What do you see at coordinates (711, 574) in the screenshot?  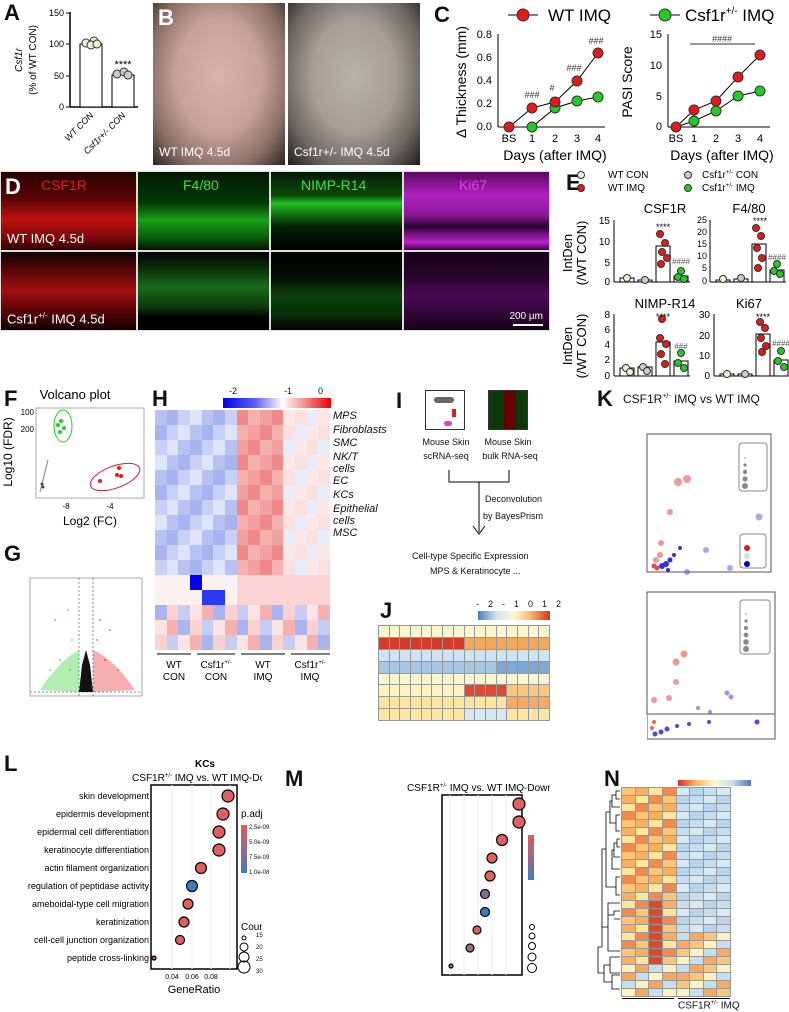 I see `chart-k-scatter` at bounding box center [711, 574].